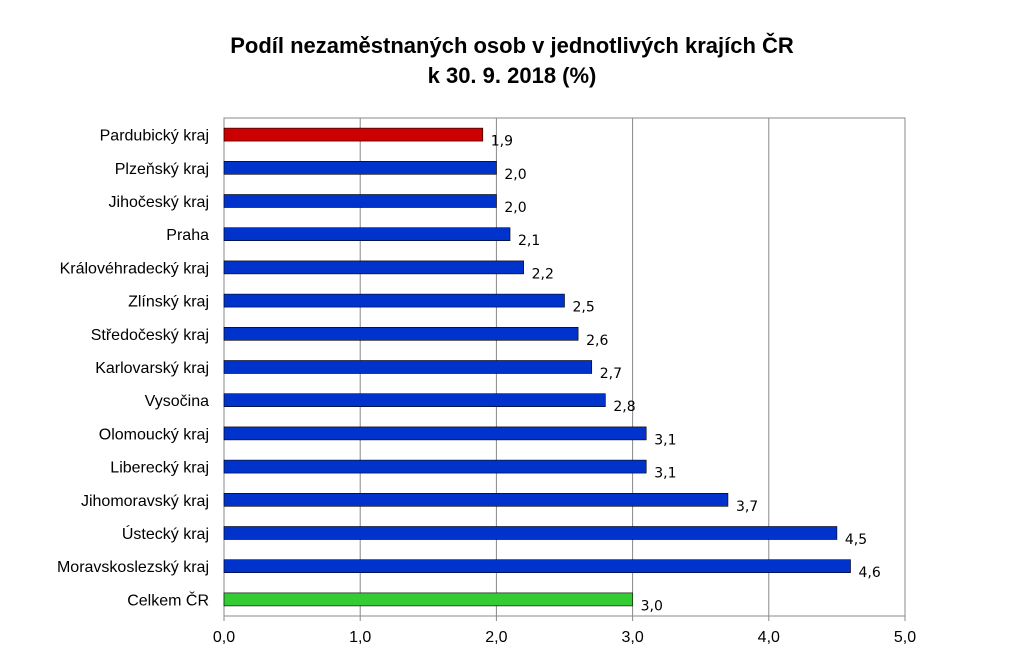  What do you see at coordinates (134, 268) in the screenshot?
I see `category-label: Královéhradecký kraj` at bounding box center [134, 268].